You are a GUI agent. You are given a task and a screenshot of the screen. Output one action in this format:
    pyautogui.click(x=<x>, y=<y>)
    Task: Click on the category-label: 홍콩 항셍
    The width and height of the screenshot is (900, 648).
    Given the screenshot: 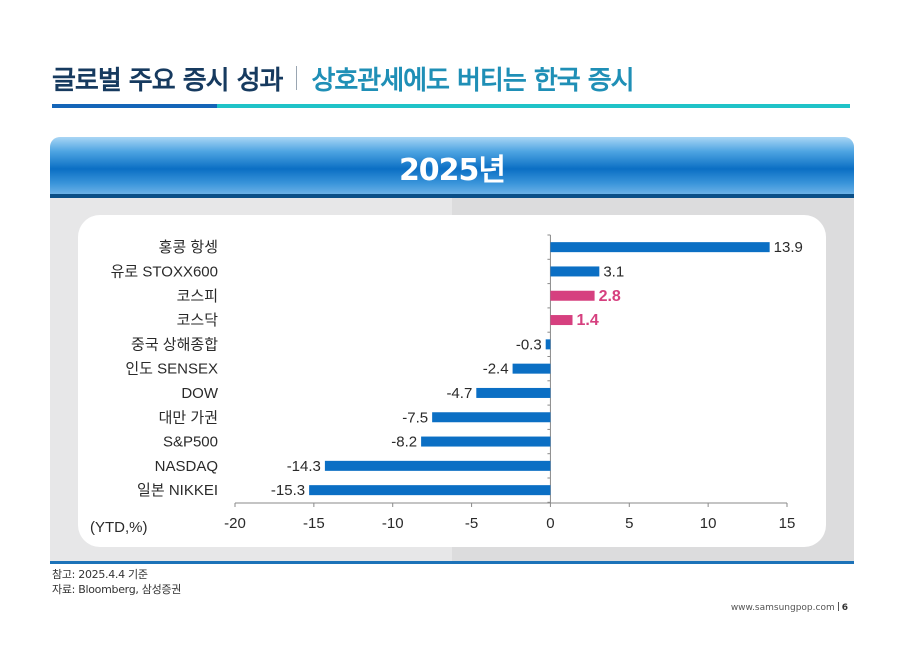 What is the action you would take?
    pyautogui.click(x=188, y=247)
    